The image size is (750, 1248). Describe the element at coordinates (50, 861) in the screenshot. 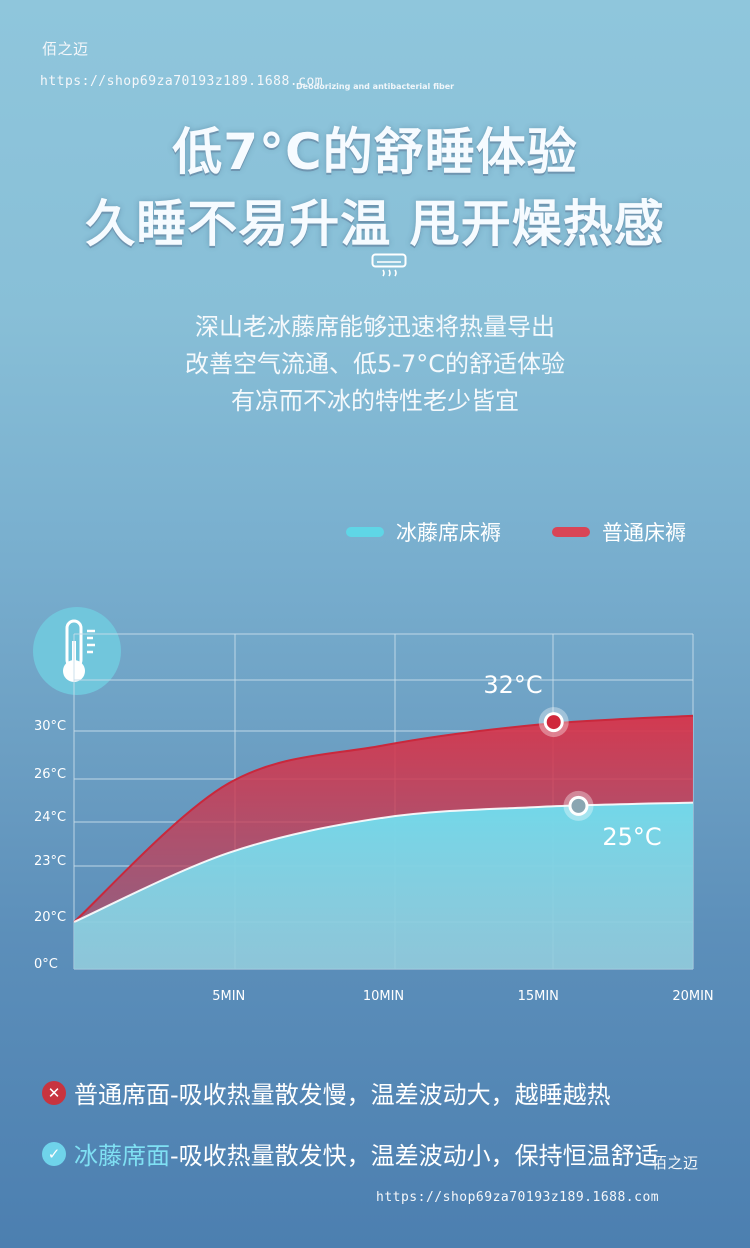

I see `y-tick-label: 23°C` at that location.